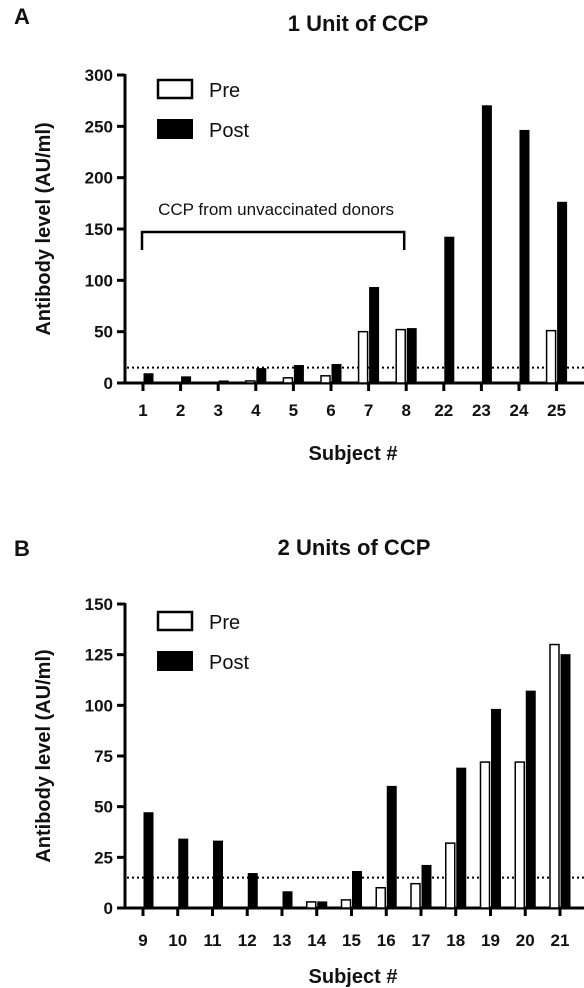 The width and height of the screenshot is (584, 988). I want to click on panel-a-x-tick-label-7: 7, so click(368, 410).